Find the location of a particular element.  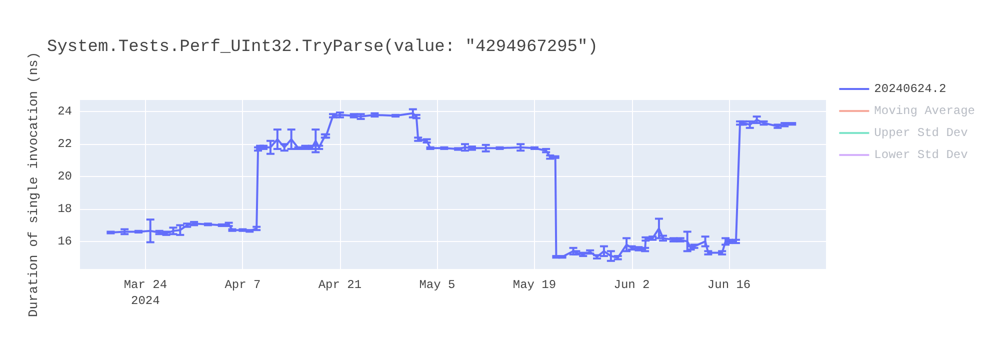

y-tick-label: 22 is located at coordinates (65, 144).